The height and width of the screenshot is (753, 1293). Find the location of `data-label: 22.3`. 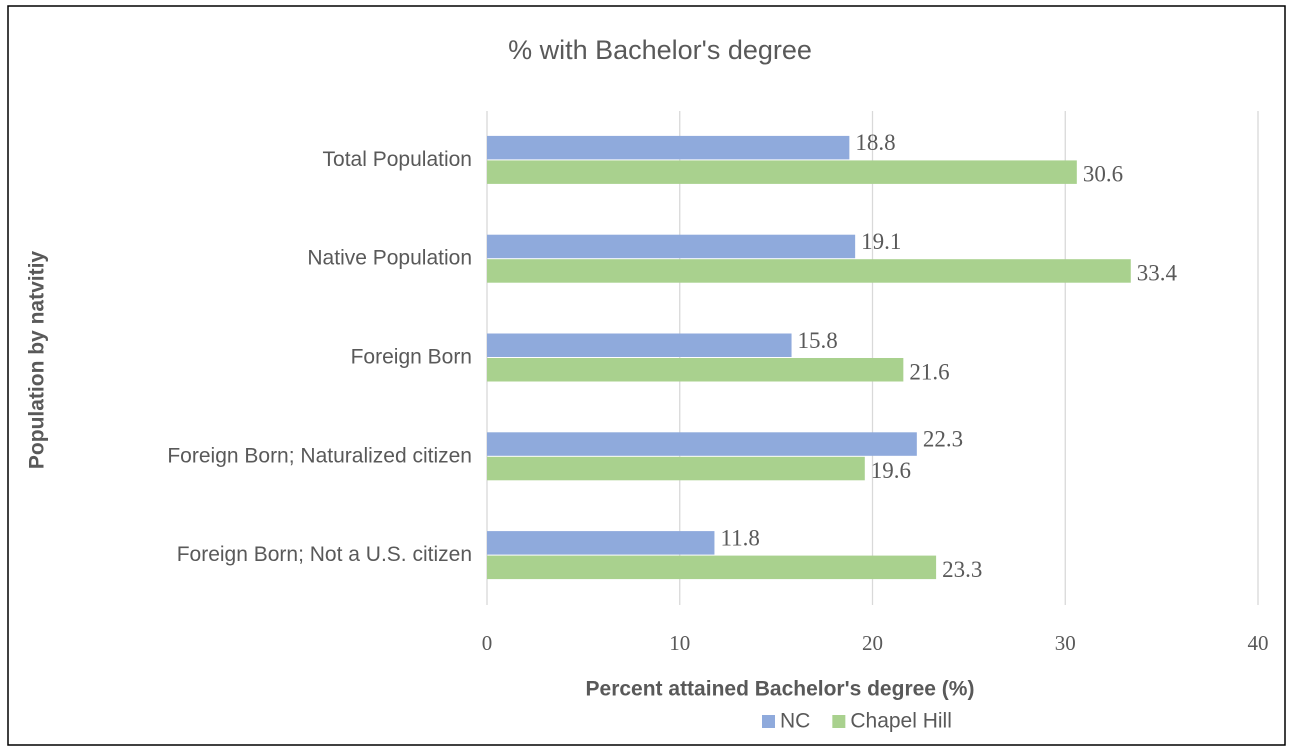

data-label: 22.3 is located at coordinates (943, 439).